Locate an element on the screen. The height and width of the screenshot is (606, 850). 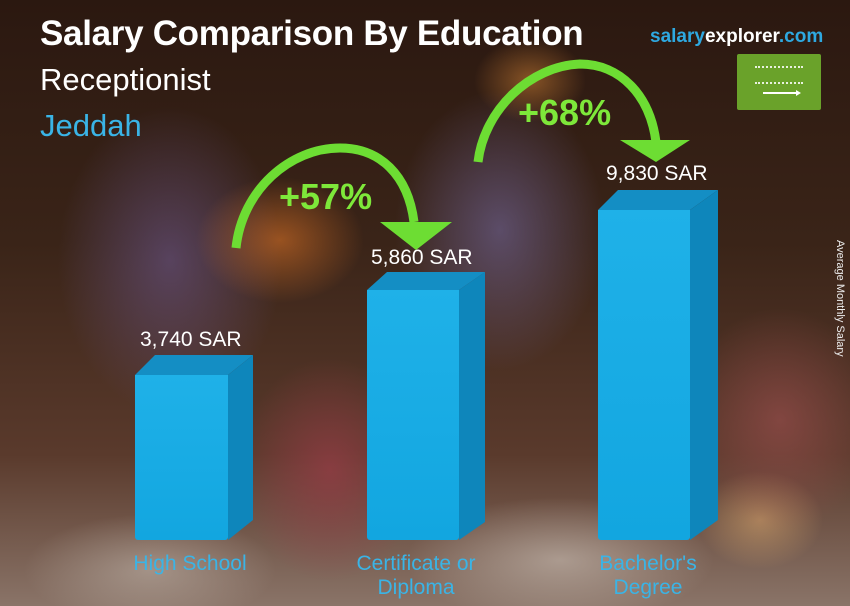
category-label-certificate: Certificate or Diploma is located at coordinates (416, 576).